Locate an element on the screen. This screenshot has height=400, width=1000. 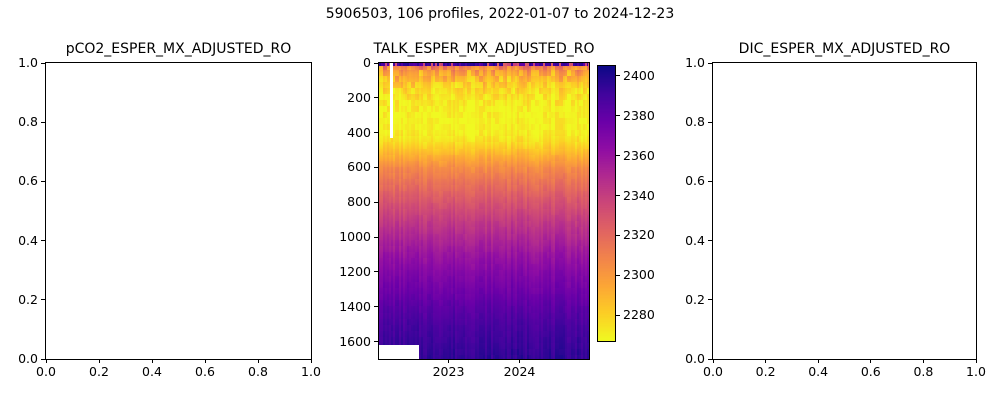
dic-axes-title: DIC_ESPER_MX_ADJUSTED_RO is located at coordinates (844, 49).